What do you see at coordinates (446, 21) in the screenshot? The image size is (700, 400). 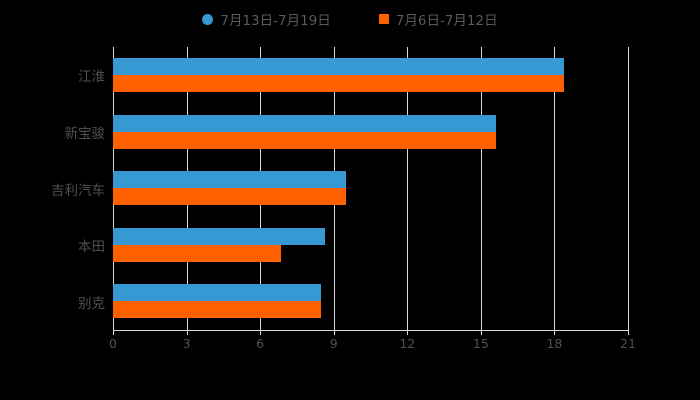 I see `legend-label-series-2: 7月6日-7月12日` at bounding box center [446, 21].